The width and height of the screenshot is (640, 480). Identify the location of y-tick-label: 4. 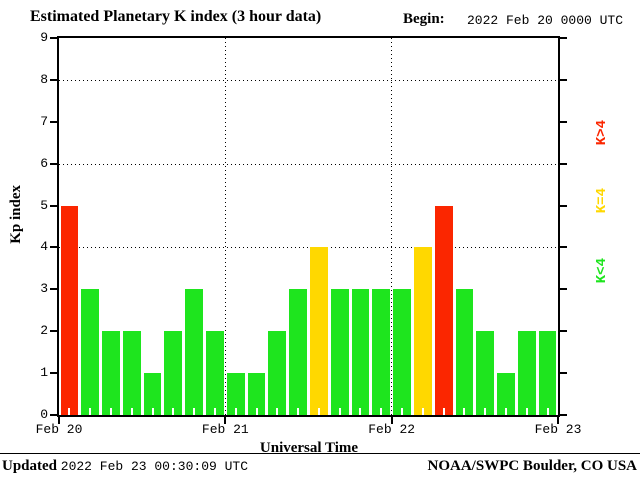
(44, 247).